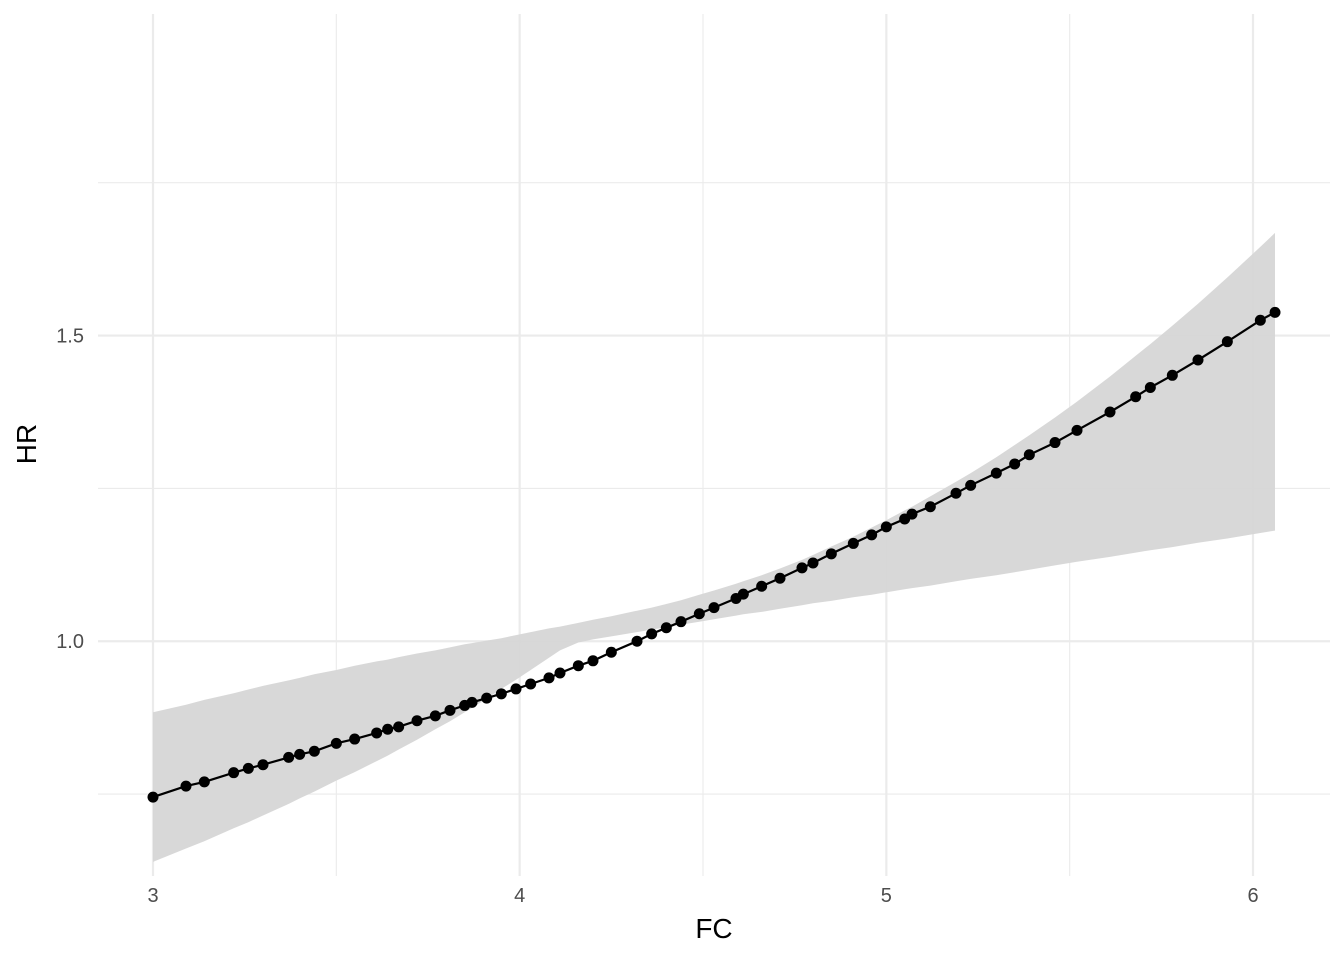 This screenshot has width=1344, height=960. What do you see at coordinates (1252, 896) in the screenshot?
I see `x-tick-label-3: 6` at bounding box center [1252, 896].